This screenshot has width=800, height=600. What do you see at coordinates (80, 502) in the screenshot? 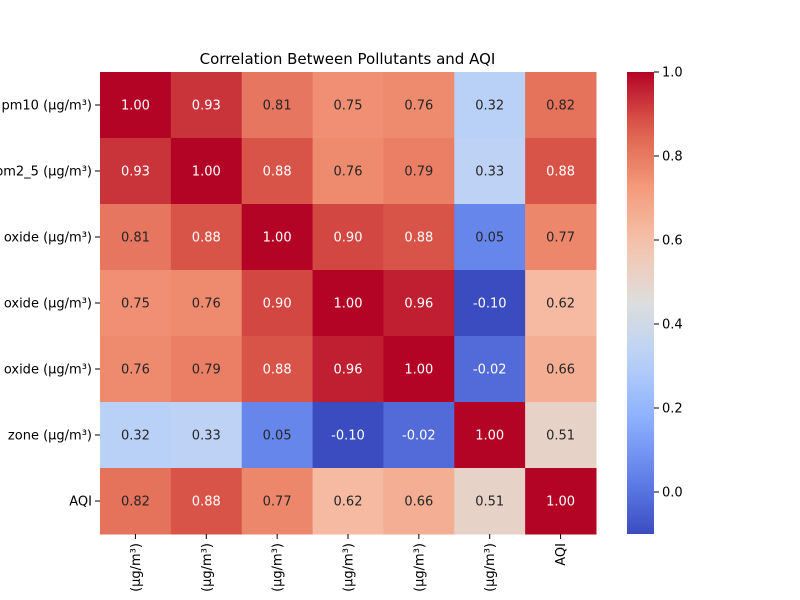
I see `row-tick-label: AQI` at bounding box center [80, 502].